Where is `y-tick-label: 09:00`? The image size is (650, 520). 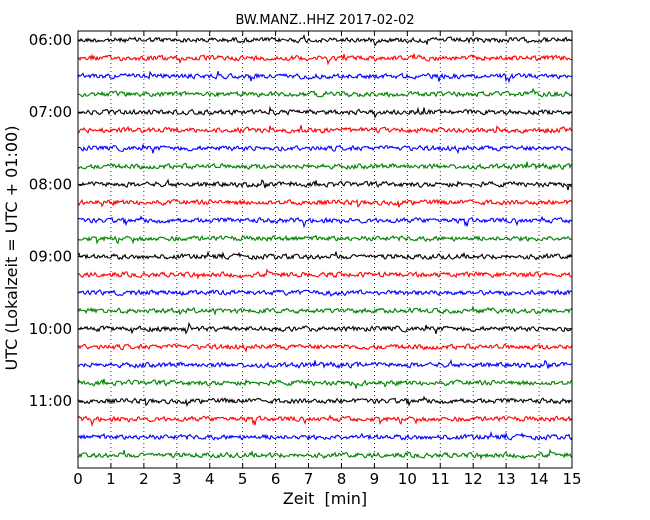 y-tick-label: 09:00 is located at coordinates (50, 257).